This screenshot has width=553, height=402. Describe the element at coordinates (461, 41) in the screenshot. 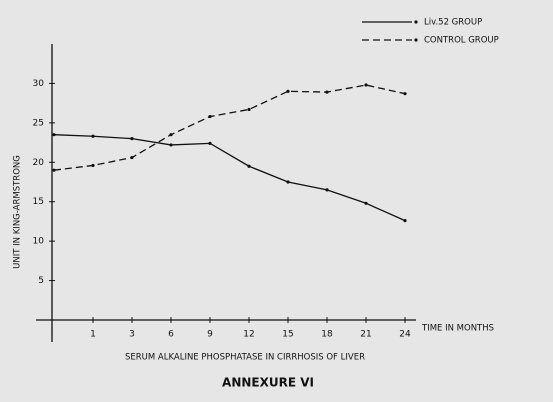

I see `legend-label: CONTROL GROUP` at that location.